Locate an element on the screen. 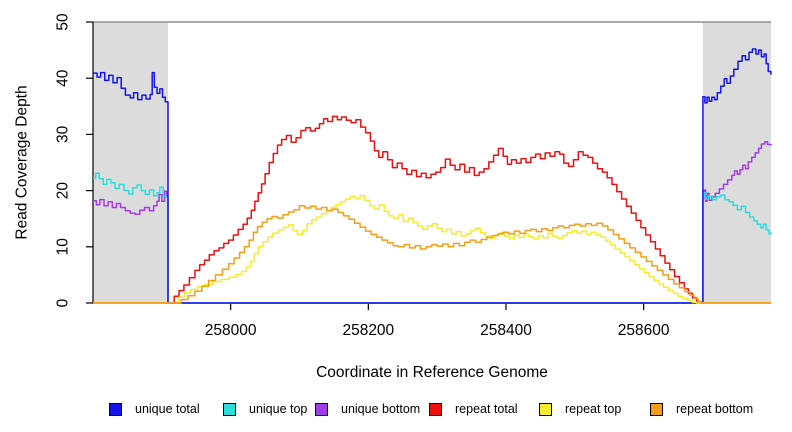  y-tick-label: 40 is located at coordinates (62, 78).